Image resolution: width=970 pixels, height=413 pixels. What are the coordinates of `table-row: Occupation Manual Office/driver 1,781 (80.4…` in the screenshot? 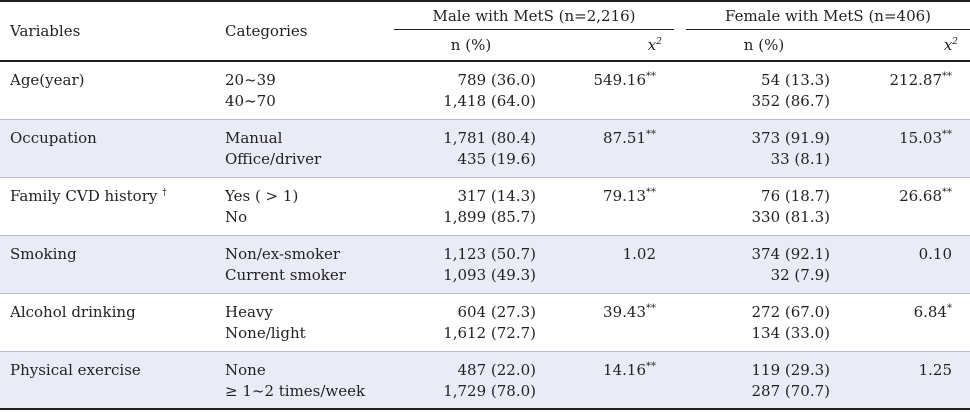 It's located at (485, 147).